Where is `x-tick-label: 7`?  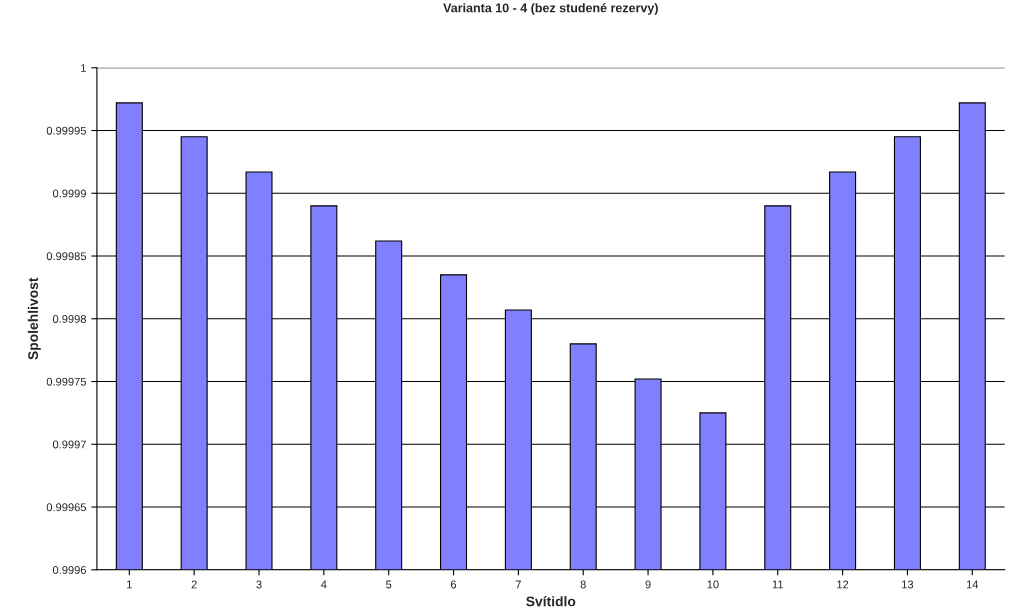 x-tick-label: 7 is located at coordinates (518, 584).